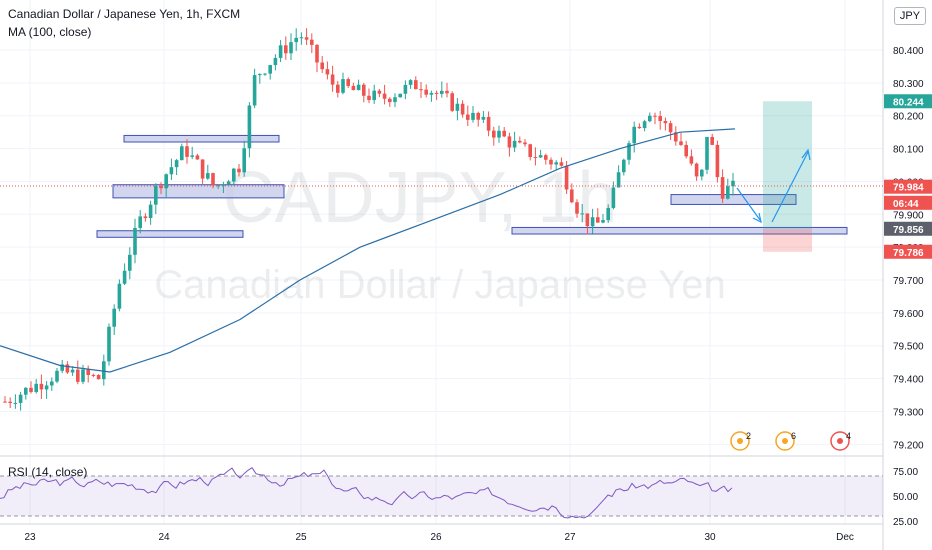  I want to click on event-count: 4, so click(848, 436).